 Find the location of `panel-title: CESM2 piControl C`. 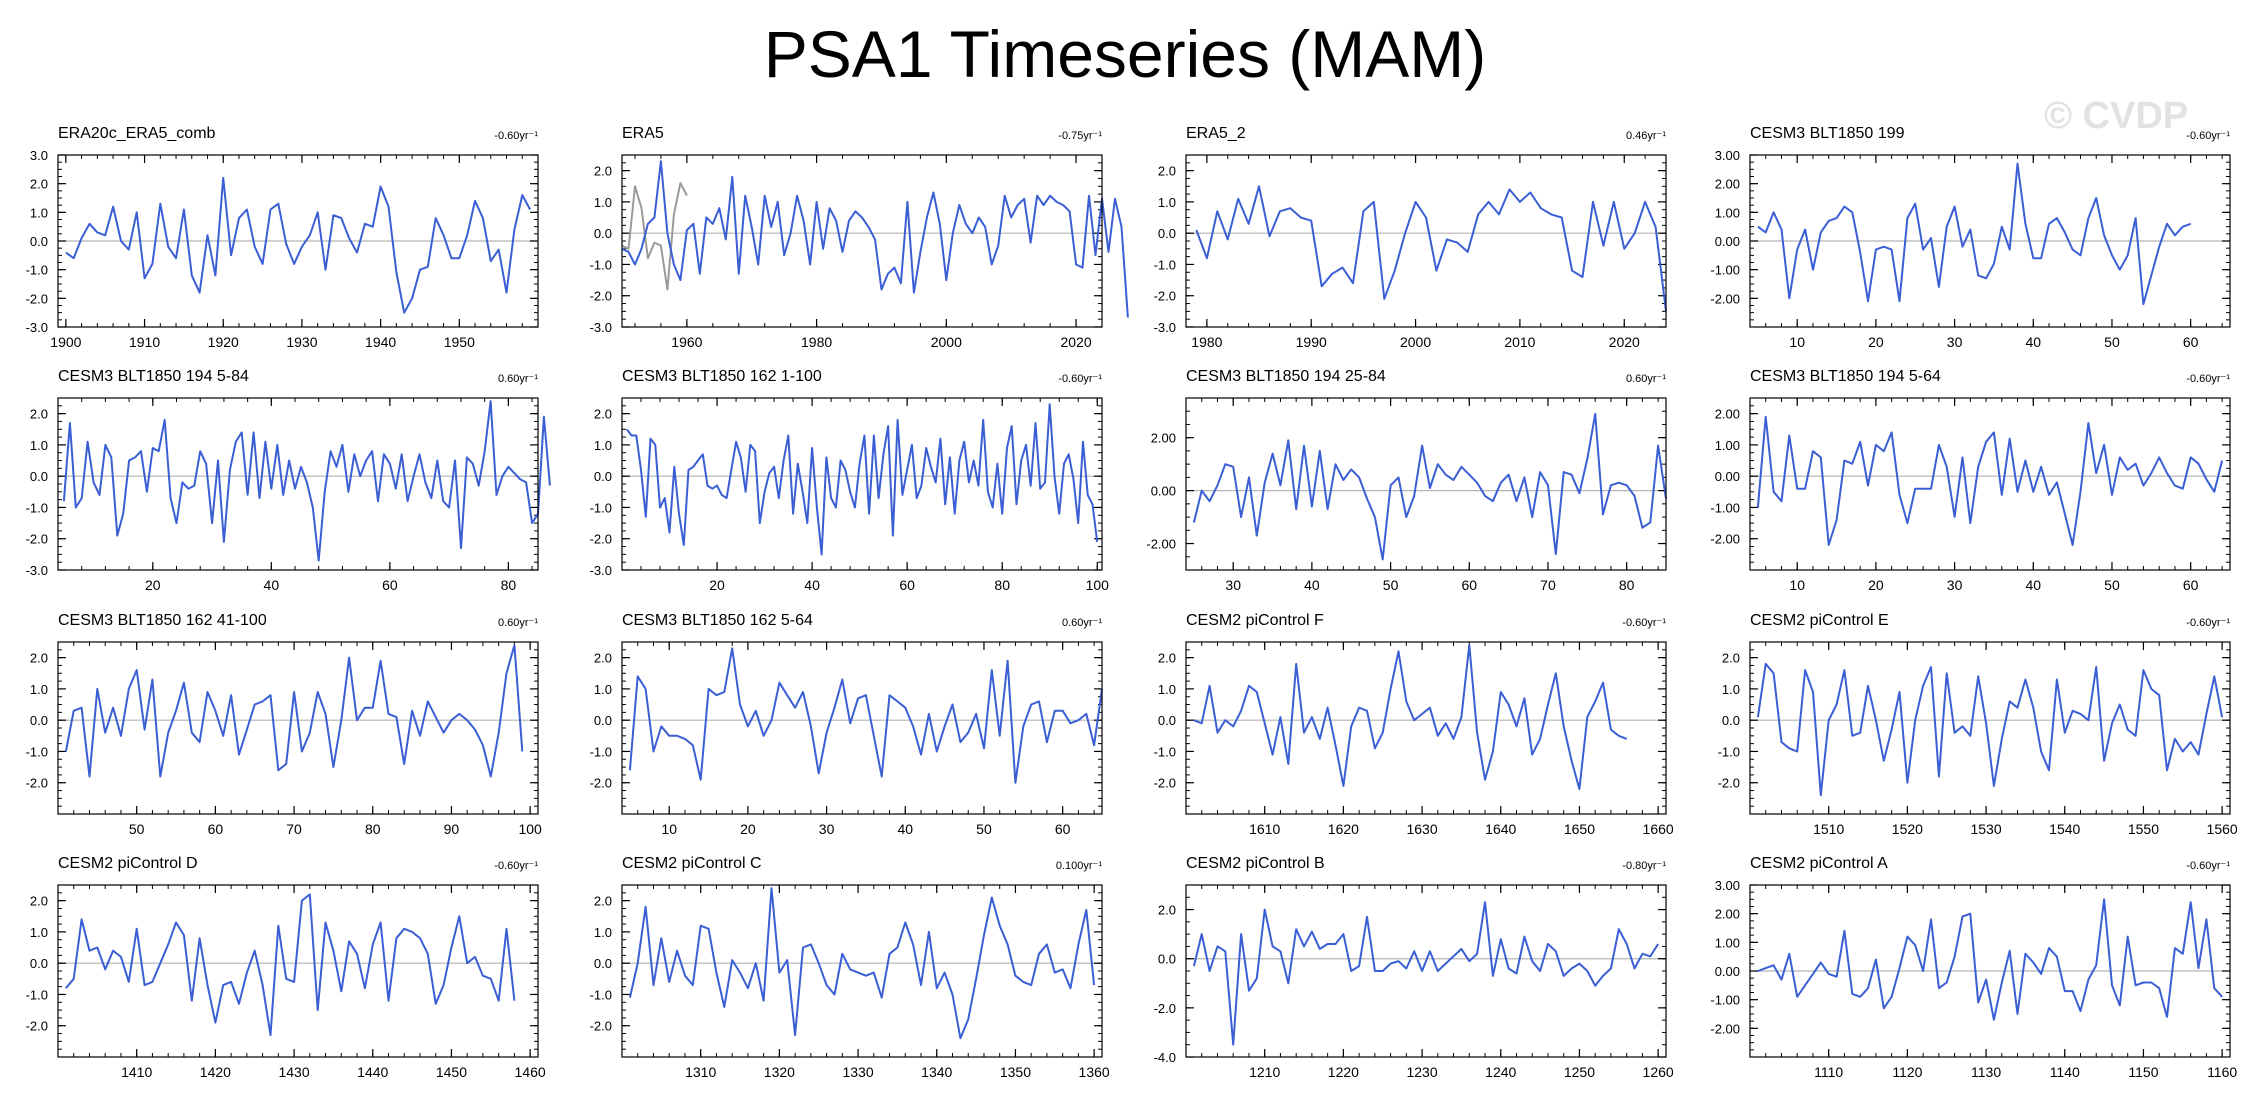

panel-title: CESM2 piControl C is located at coordinates (692, 863).